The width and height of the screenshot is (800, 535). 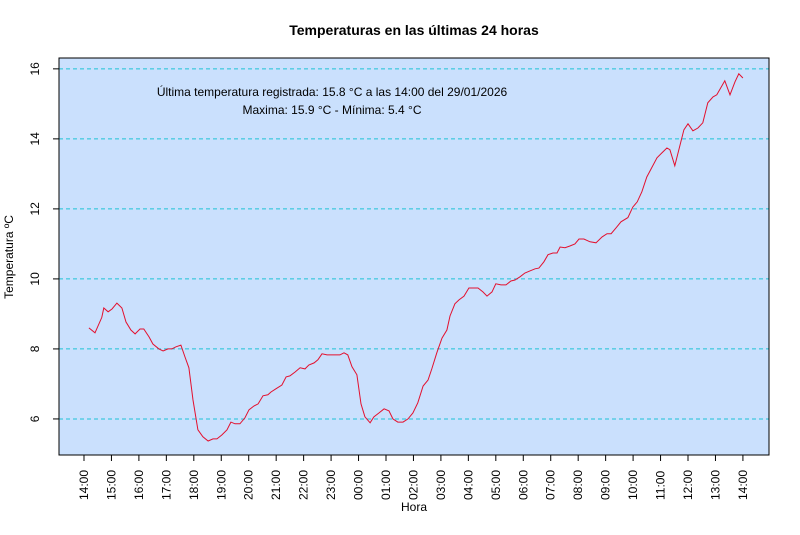 What do you see at coordinates (386, 485) in the screenshot?
I see `x-tick-label: 01:00` at bounding box center [386, 485].